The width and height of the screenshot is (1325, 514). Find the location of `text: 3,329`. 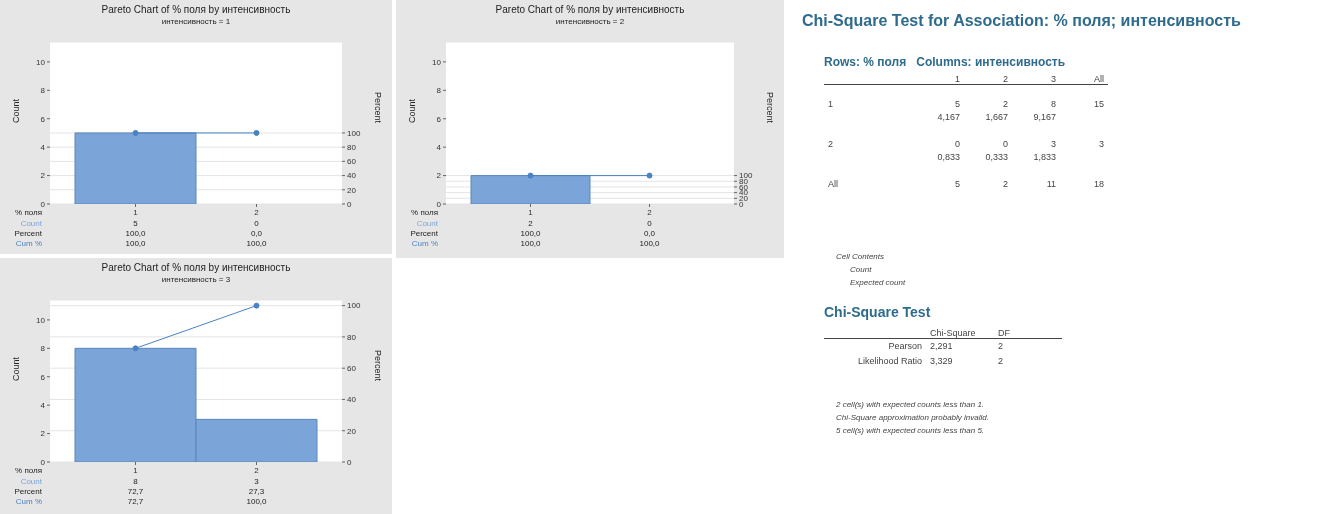

text: 3,329 is located at coordinates (941, 361).